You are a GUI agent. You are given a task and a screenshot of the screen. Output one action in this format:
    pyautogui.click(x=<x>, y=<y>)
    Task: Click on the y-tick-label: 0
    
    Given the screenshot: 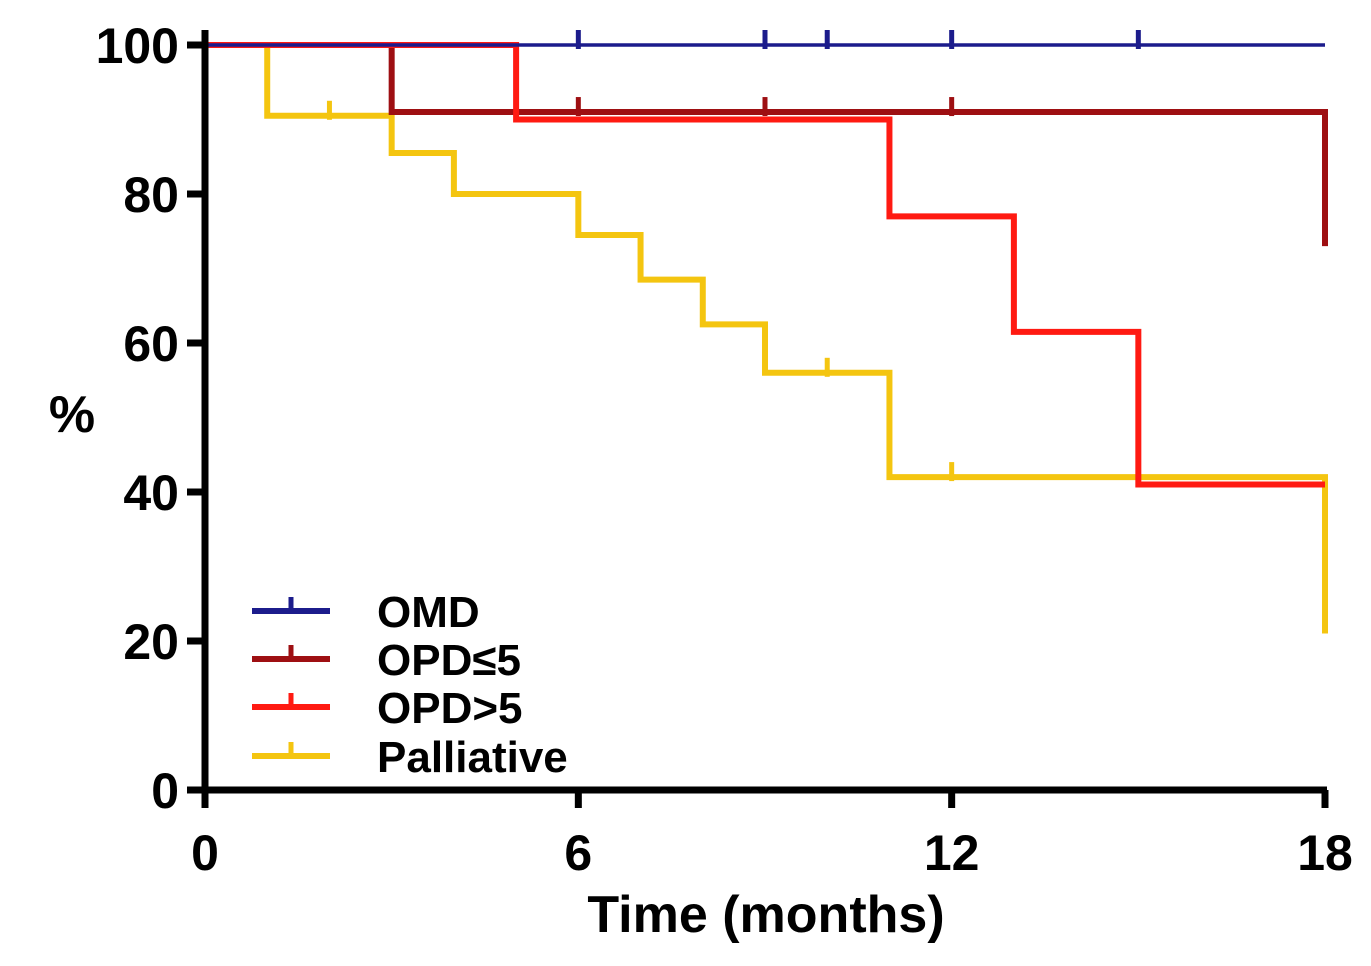 What is the action you would take?
    pyautogui.click(x=165, y=791)
    